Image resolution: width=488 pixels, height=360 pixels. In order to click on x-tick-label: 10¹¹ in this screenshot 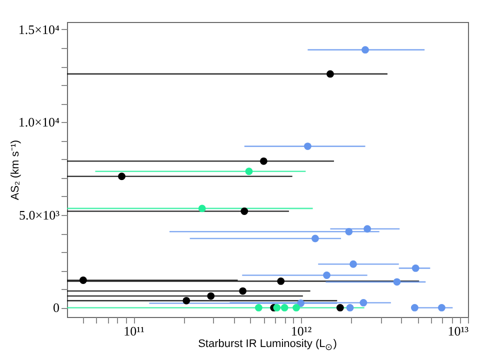, I will do `click(134, 331)`.